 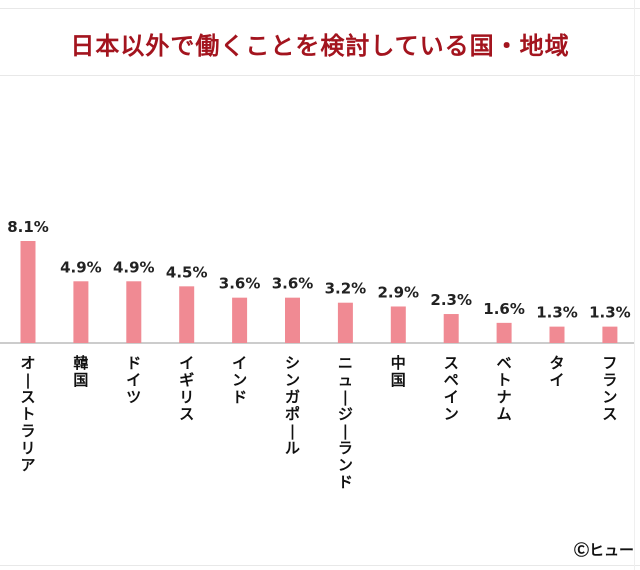 I want to click on category-label: 中国, so click(x=398, y=371).